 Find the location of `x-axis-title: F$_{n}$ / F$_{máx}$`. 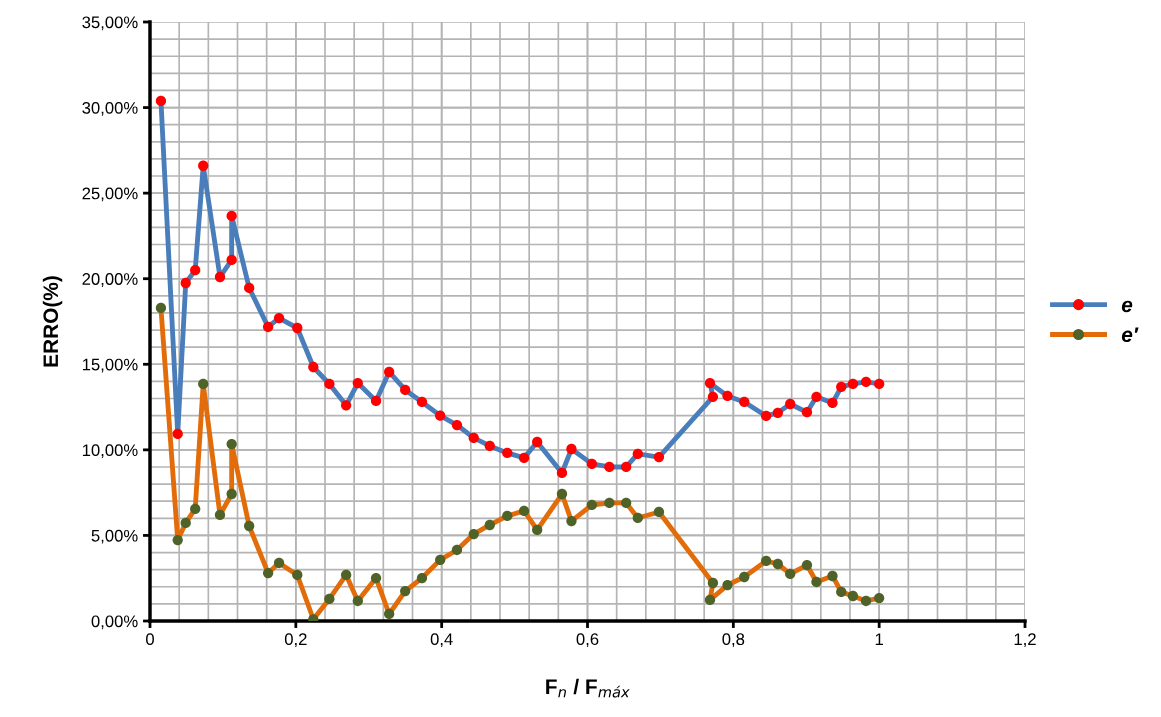

x-axis-title: F$_{n}$ / F$_{máx}$ is located at coordinates (588, 688).